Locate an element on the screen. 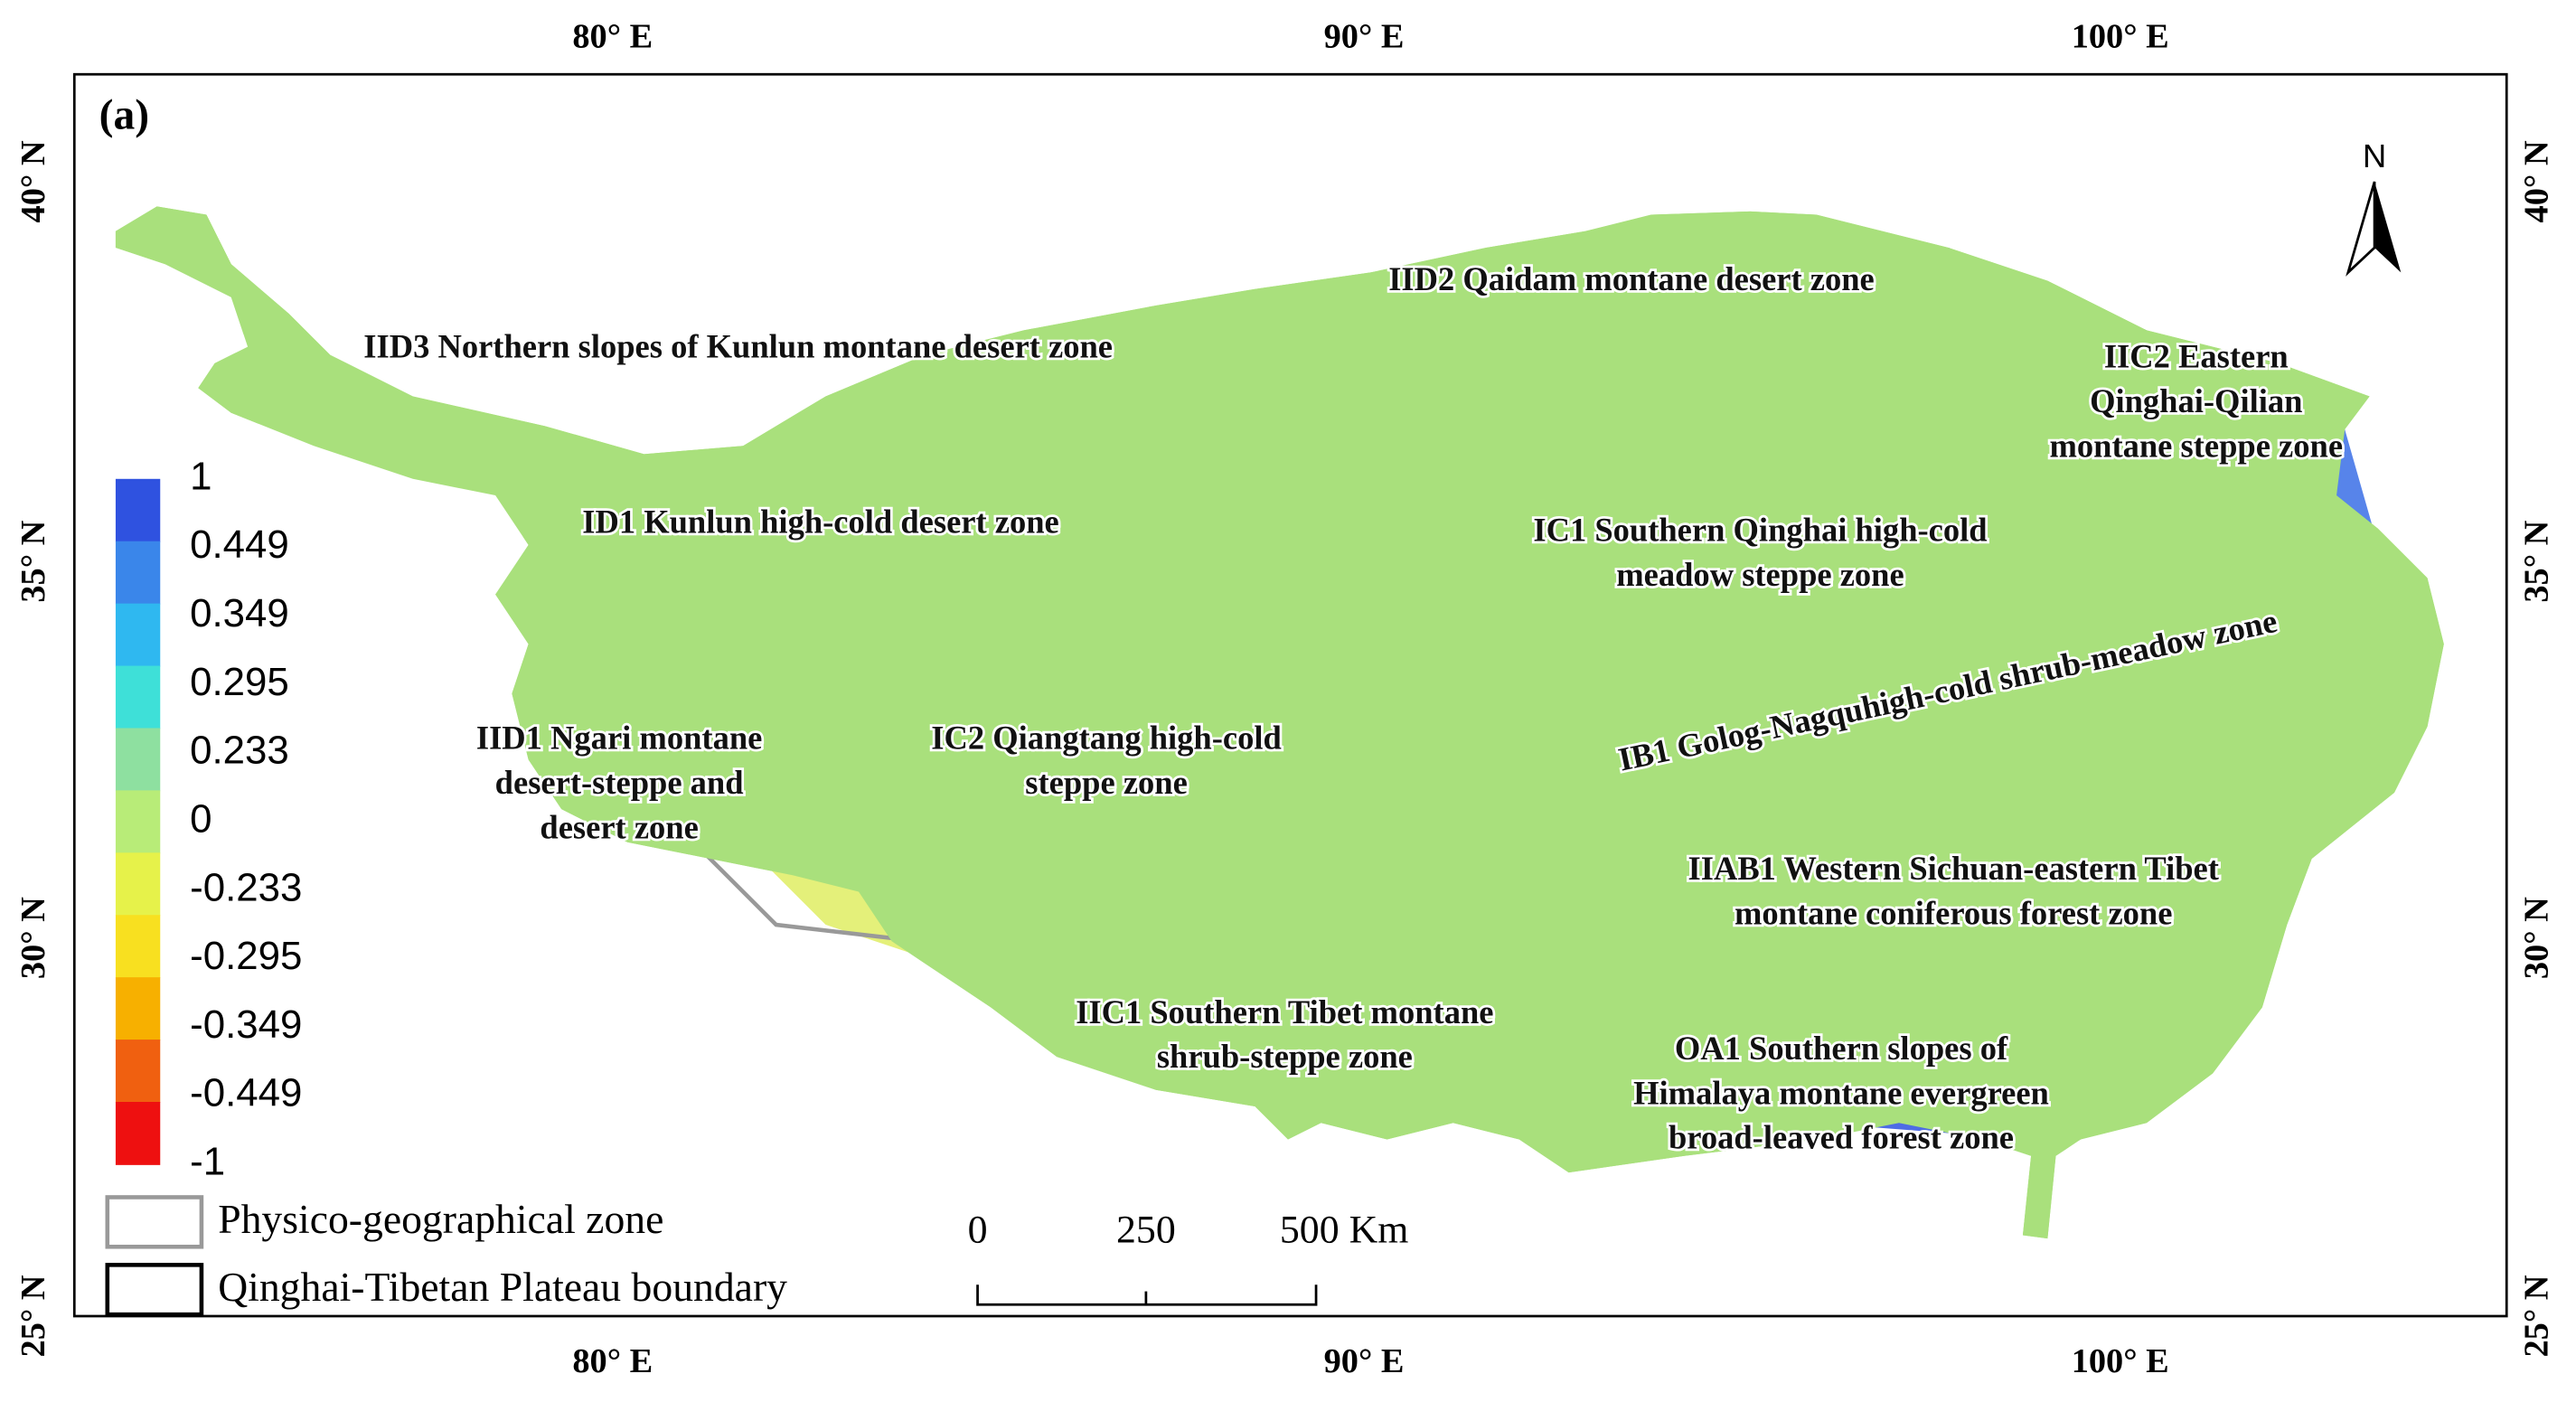  lon-label-bottom: 80° E is located at coordinates (612, 1361).